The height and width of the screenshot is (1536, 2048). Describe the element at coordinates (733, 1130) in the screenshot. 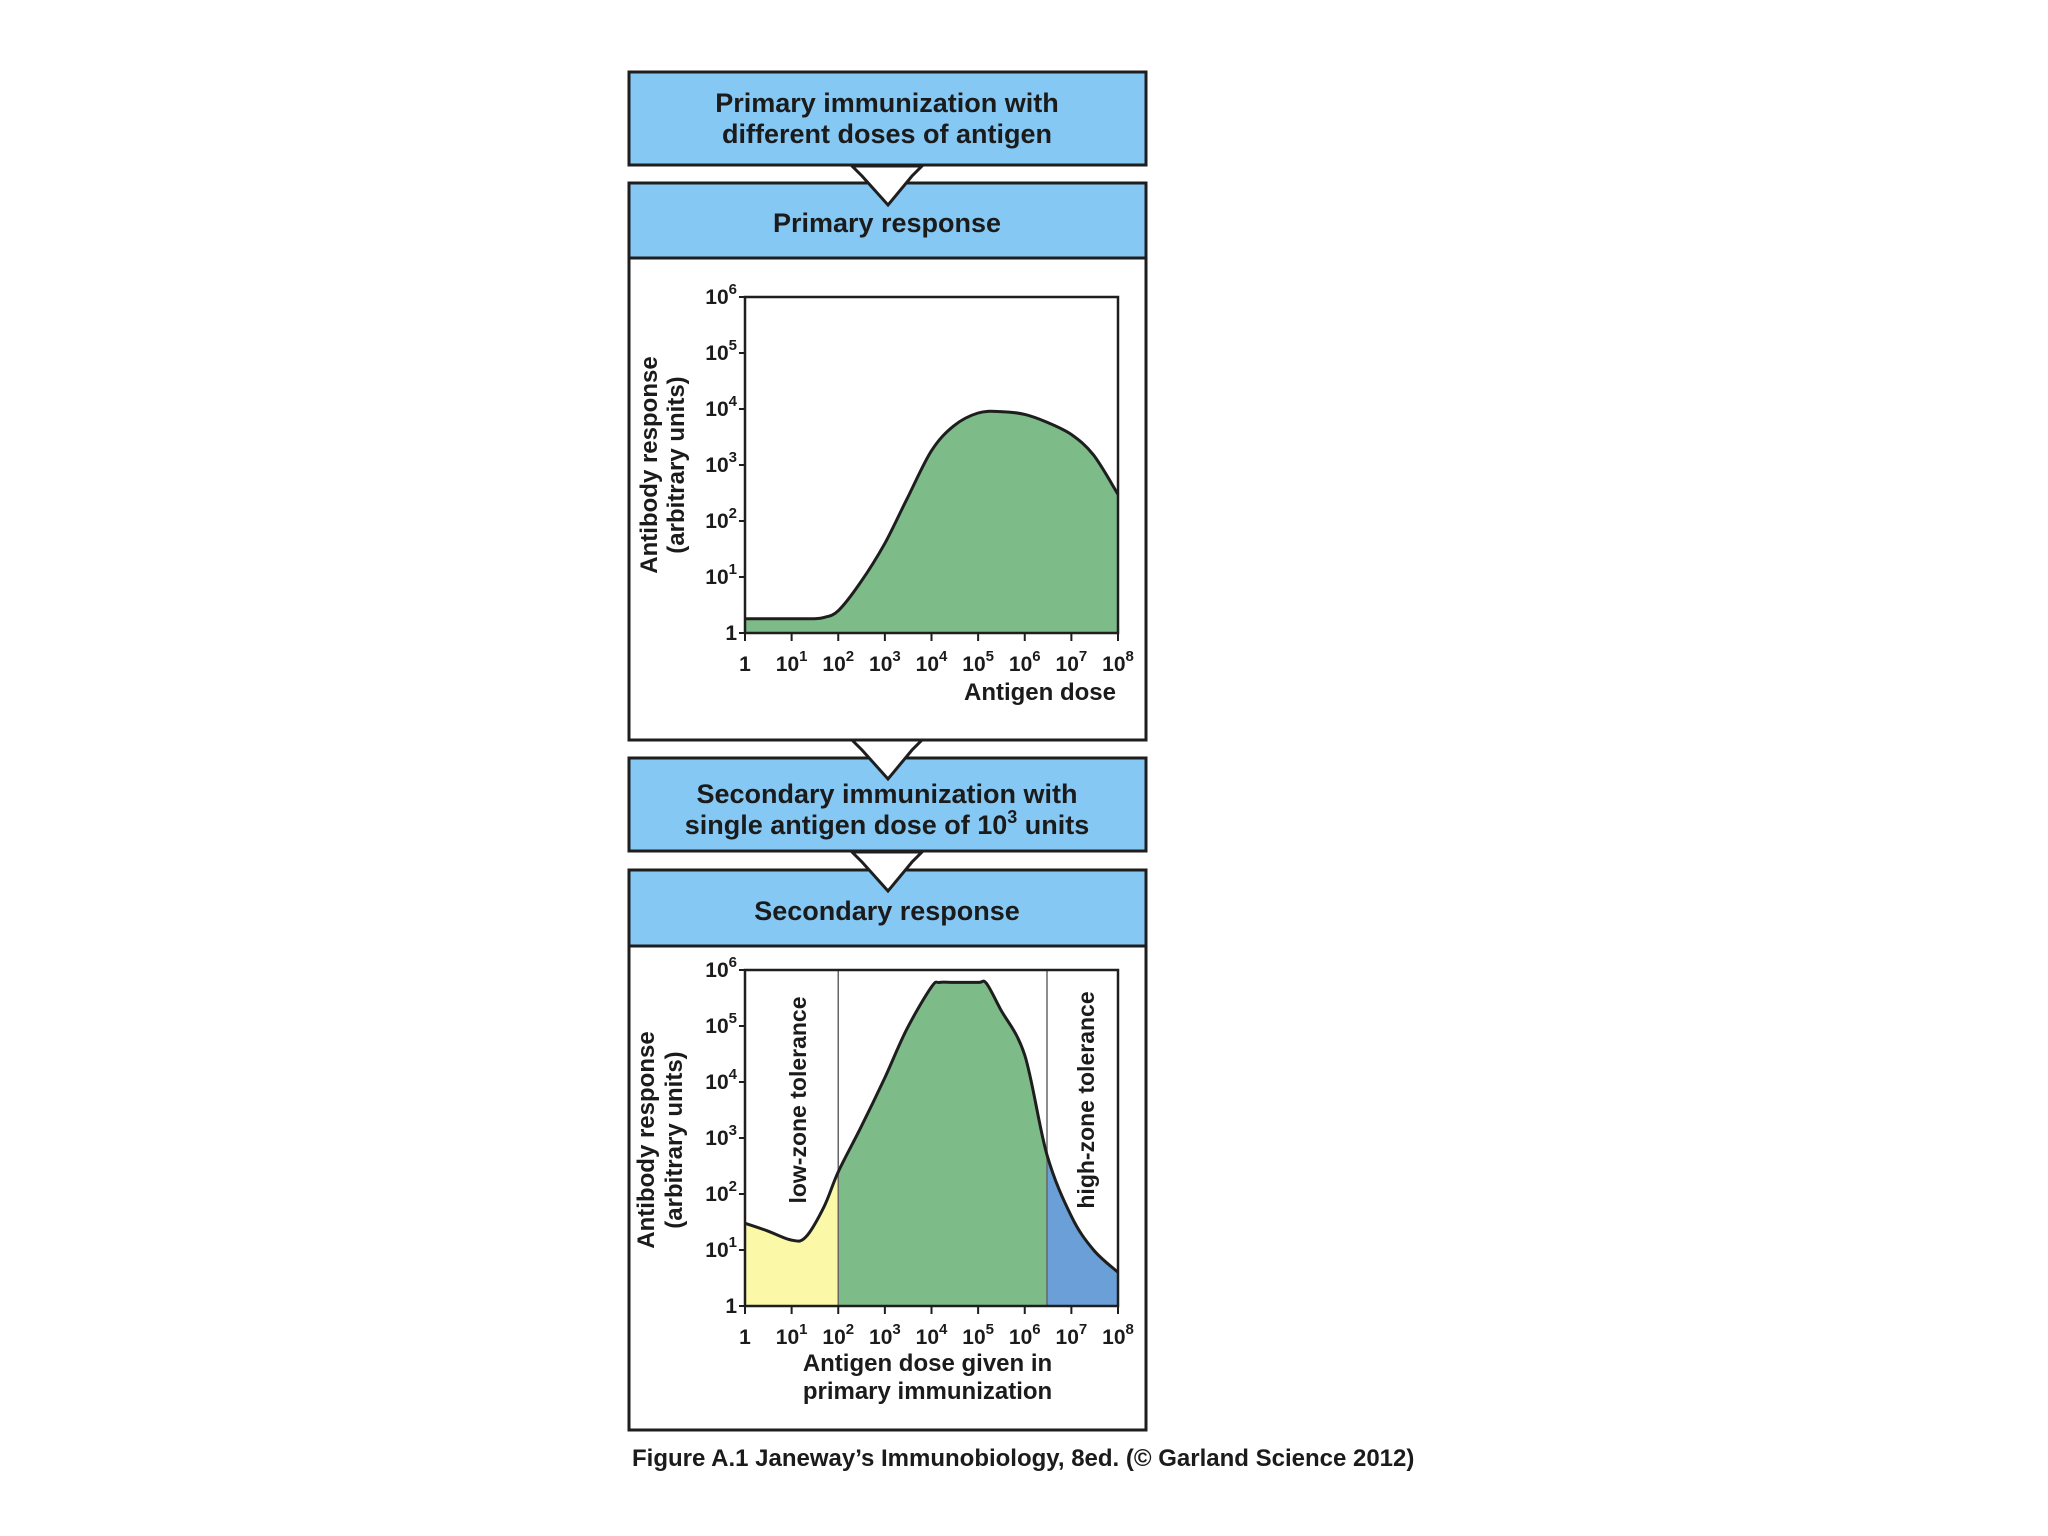

I see `y-tick-exponent: 3` at that location.